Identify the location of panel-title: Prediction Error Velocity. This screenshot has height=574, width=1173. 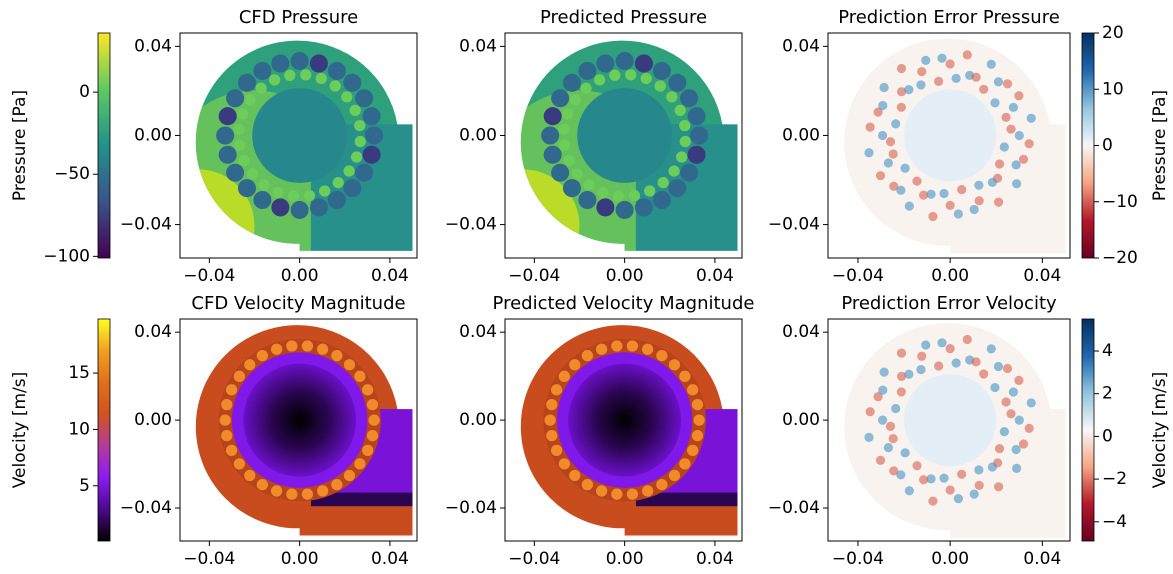
(949, 303).